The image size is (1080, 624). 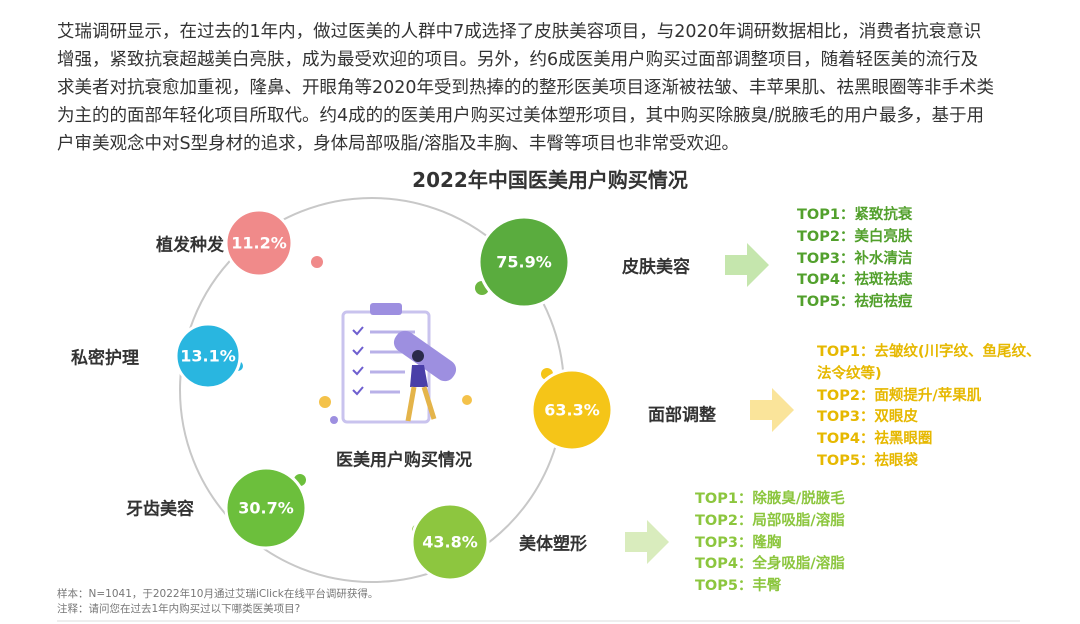 I want to click on top-item: TOP2：面颊提升/苹果肌, so click(x=899, y=395).